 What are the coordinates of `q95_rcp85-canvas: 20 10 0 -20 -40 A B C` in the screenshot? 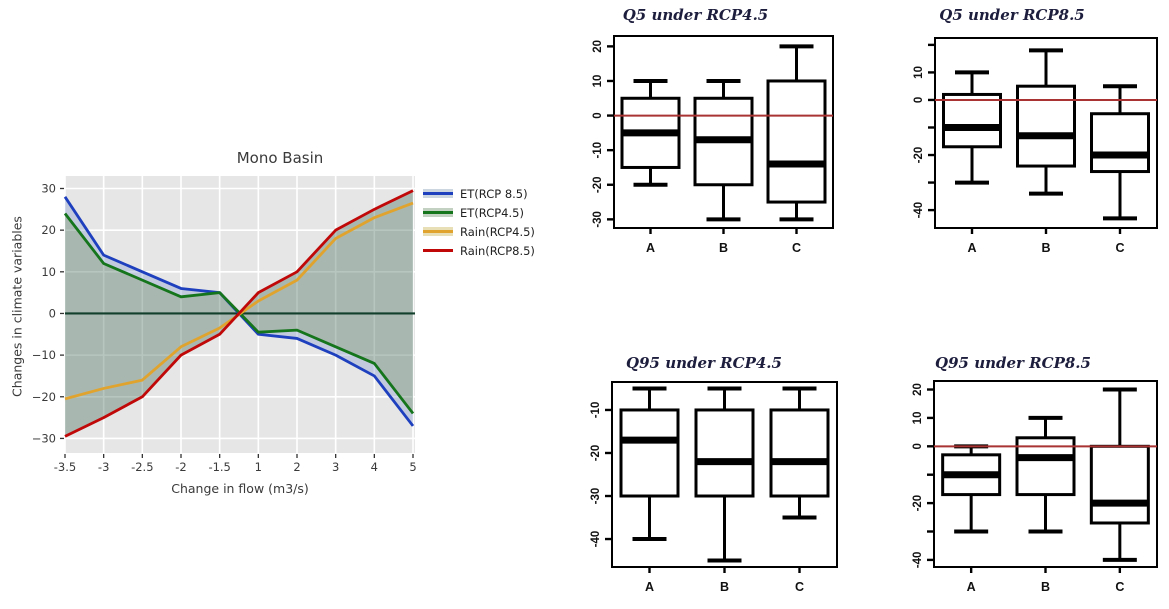 It's located at (1035, 487).